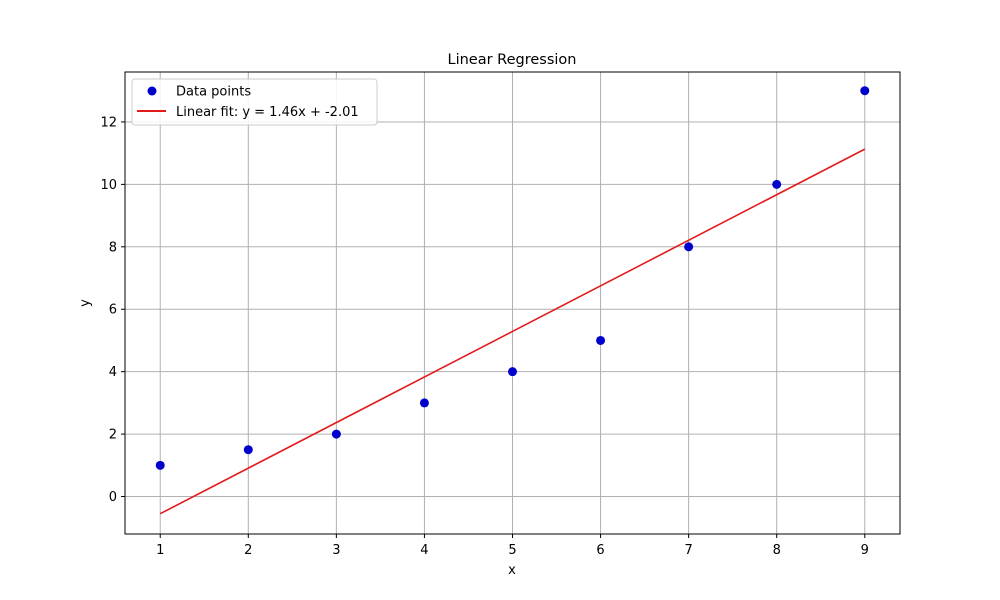 The height and width of the screenshot is (600, 1000). What do you see at coordinates (600, 550) in the screenshot?
I see `x-tick-label: 6` at bounding box center [600, 550].